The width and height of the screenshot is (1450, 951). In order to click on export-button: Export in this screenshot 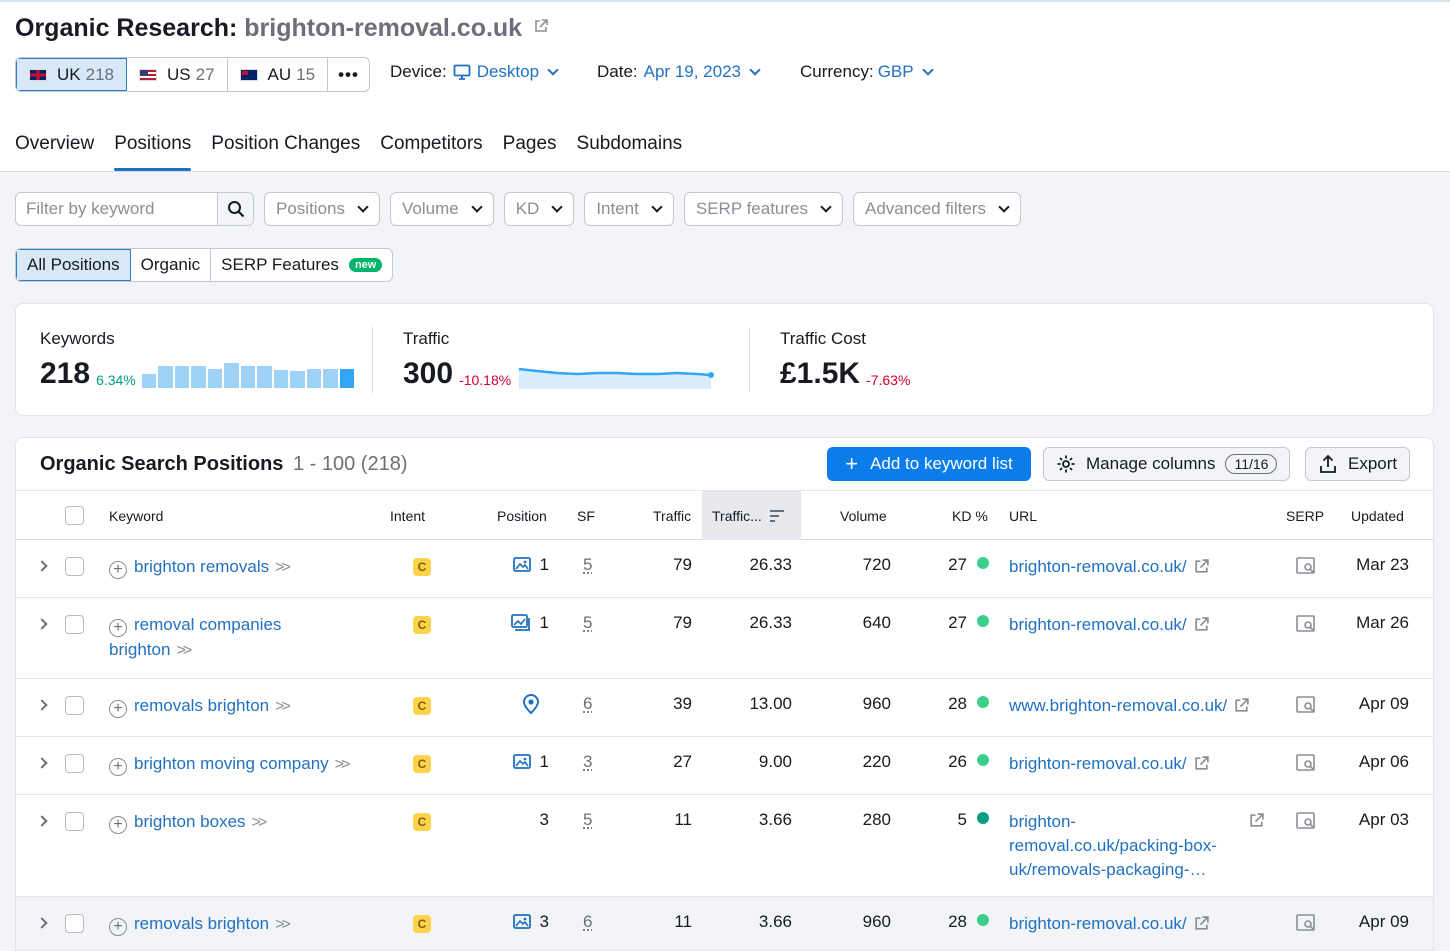, I will do `click(1358, 464)`.